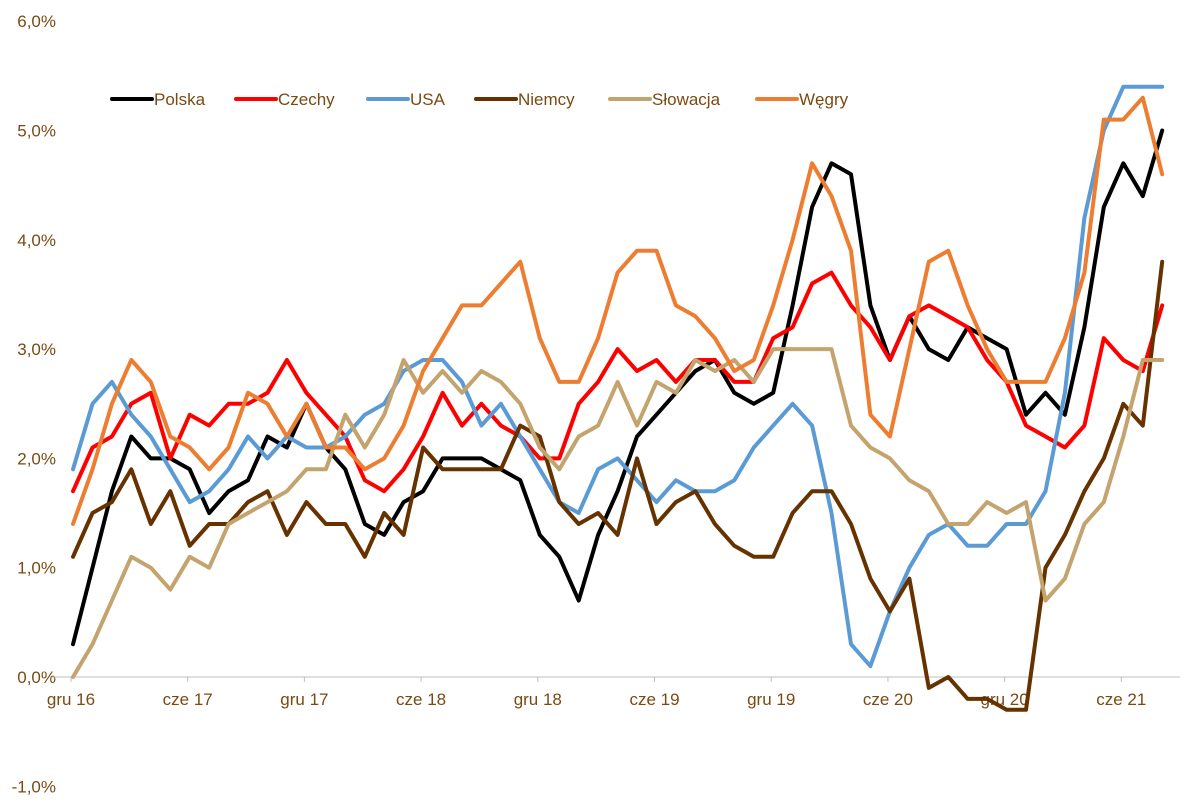 Image resolution: width=1200 pixels, height=805 pixels. What do you see at coordinates (888, 699) in the screenshot?
I see `x-tick-label: cze 20` at bounding box center [888, 699].